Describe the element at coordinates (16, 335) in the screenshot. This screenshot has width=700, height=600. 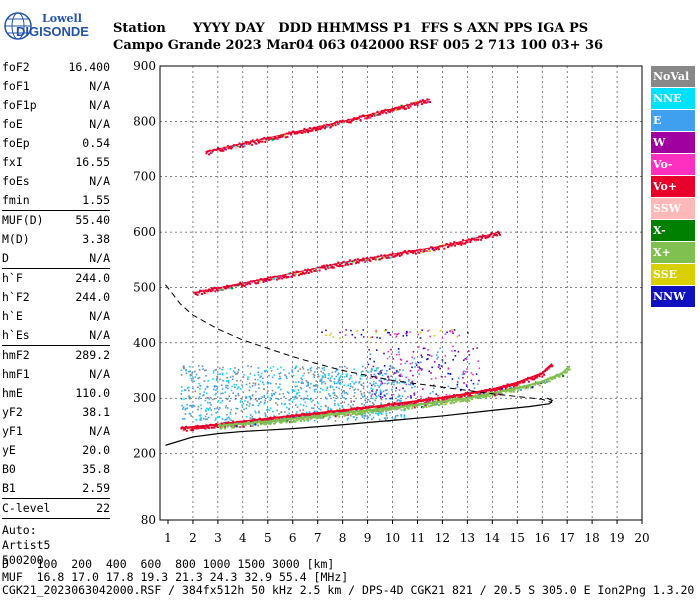
I see `param-name: h`Es` at that location.